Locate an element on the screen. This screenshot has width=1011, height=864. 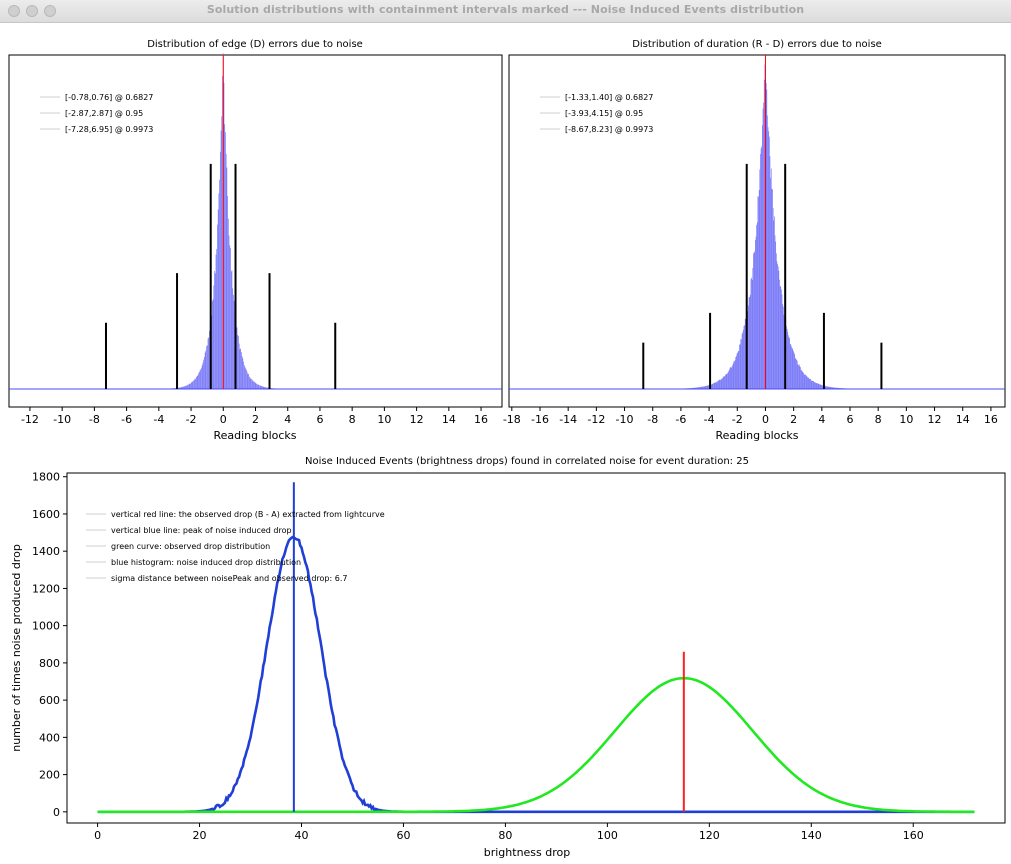
panel2-legend-entry: [-3.93,4.15] @ 0.95 is located at coordinates (604, 113).